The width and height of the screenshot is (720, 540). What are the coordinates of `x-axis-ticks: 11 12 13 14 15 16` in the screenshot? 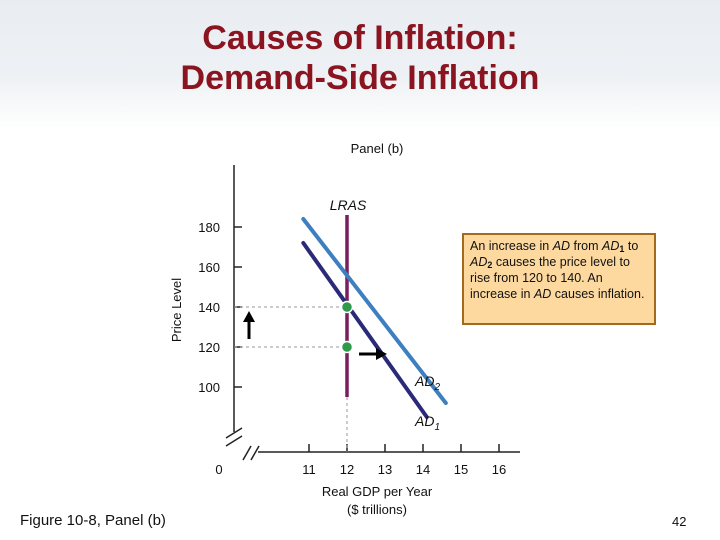 It's located at (404, 460).